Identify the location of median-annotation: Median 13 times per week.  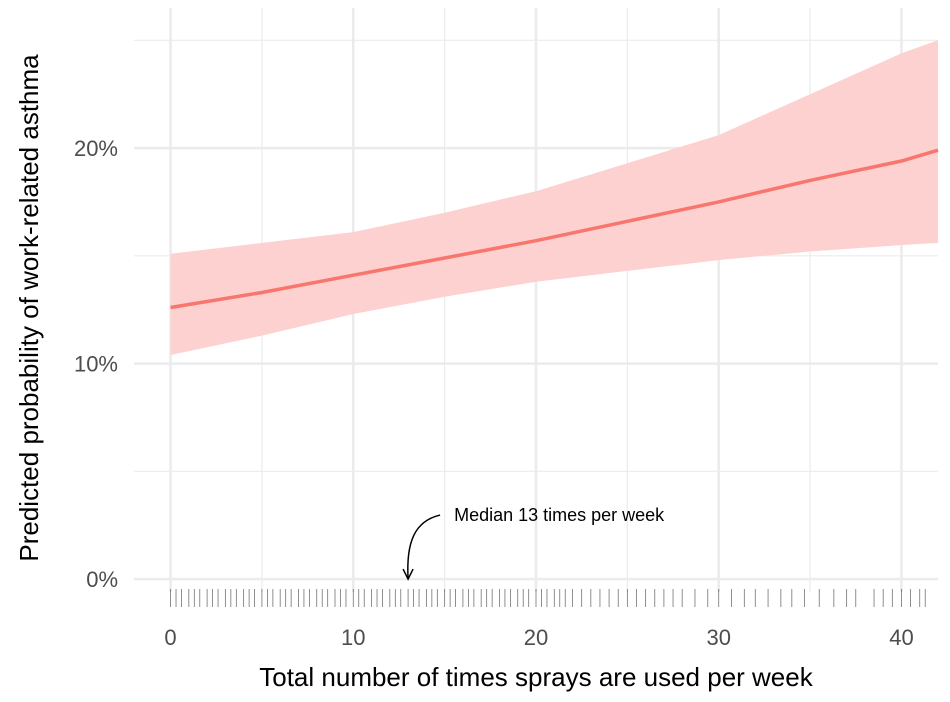
(533, 543).